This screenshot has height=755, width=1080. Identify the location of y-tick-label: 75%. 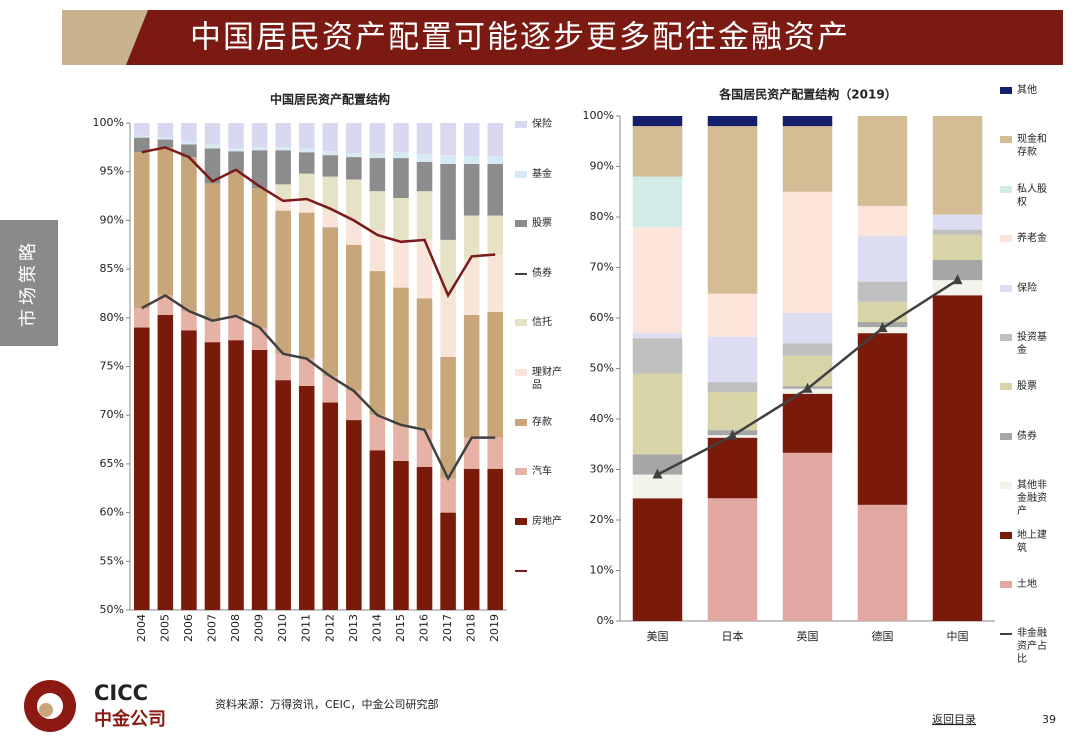
(112, 366).